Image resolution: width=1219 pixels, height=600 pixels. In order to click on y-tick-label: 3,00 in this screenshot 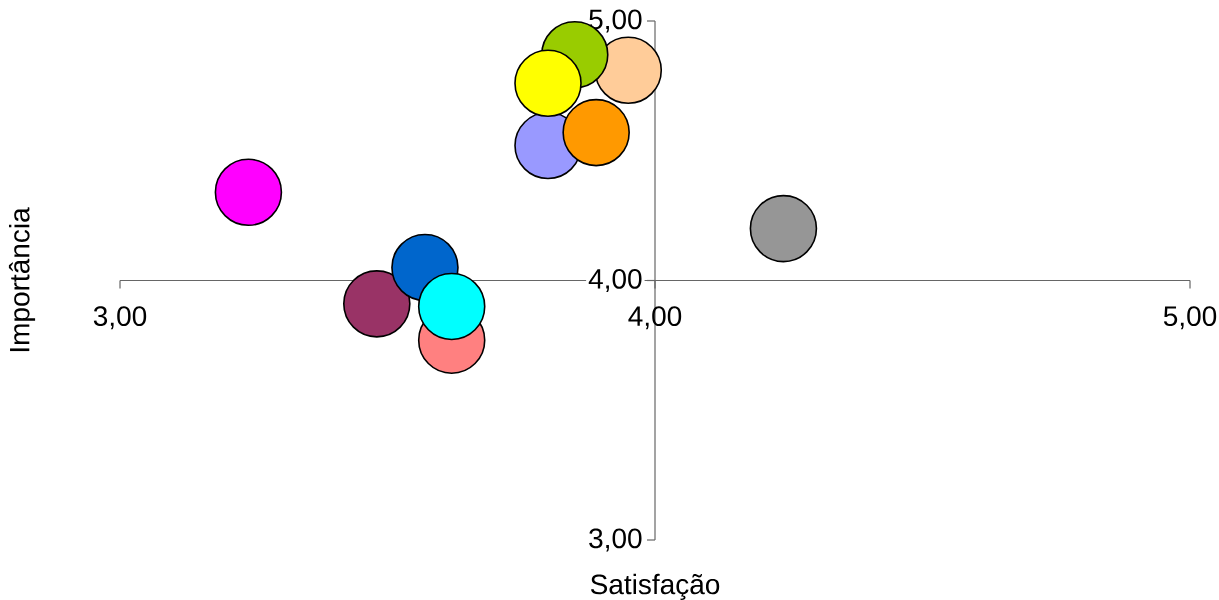, I will do `click(615, 540)`.